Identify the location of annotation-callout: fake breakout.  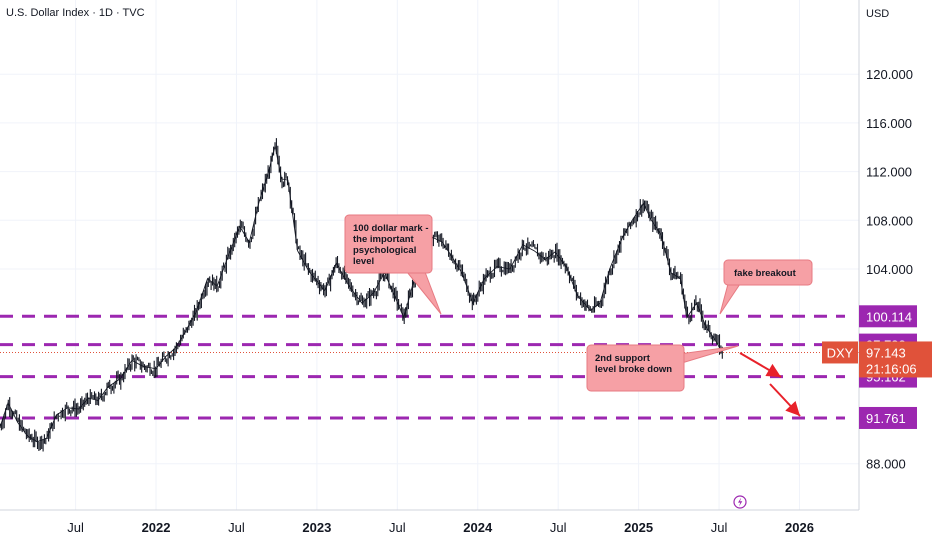
(766, 287).